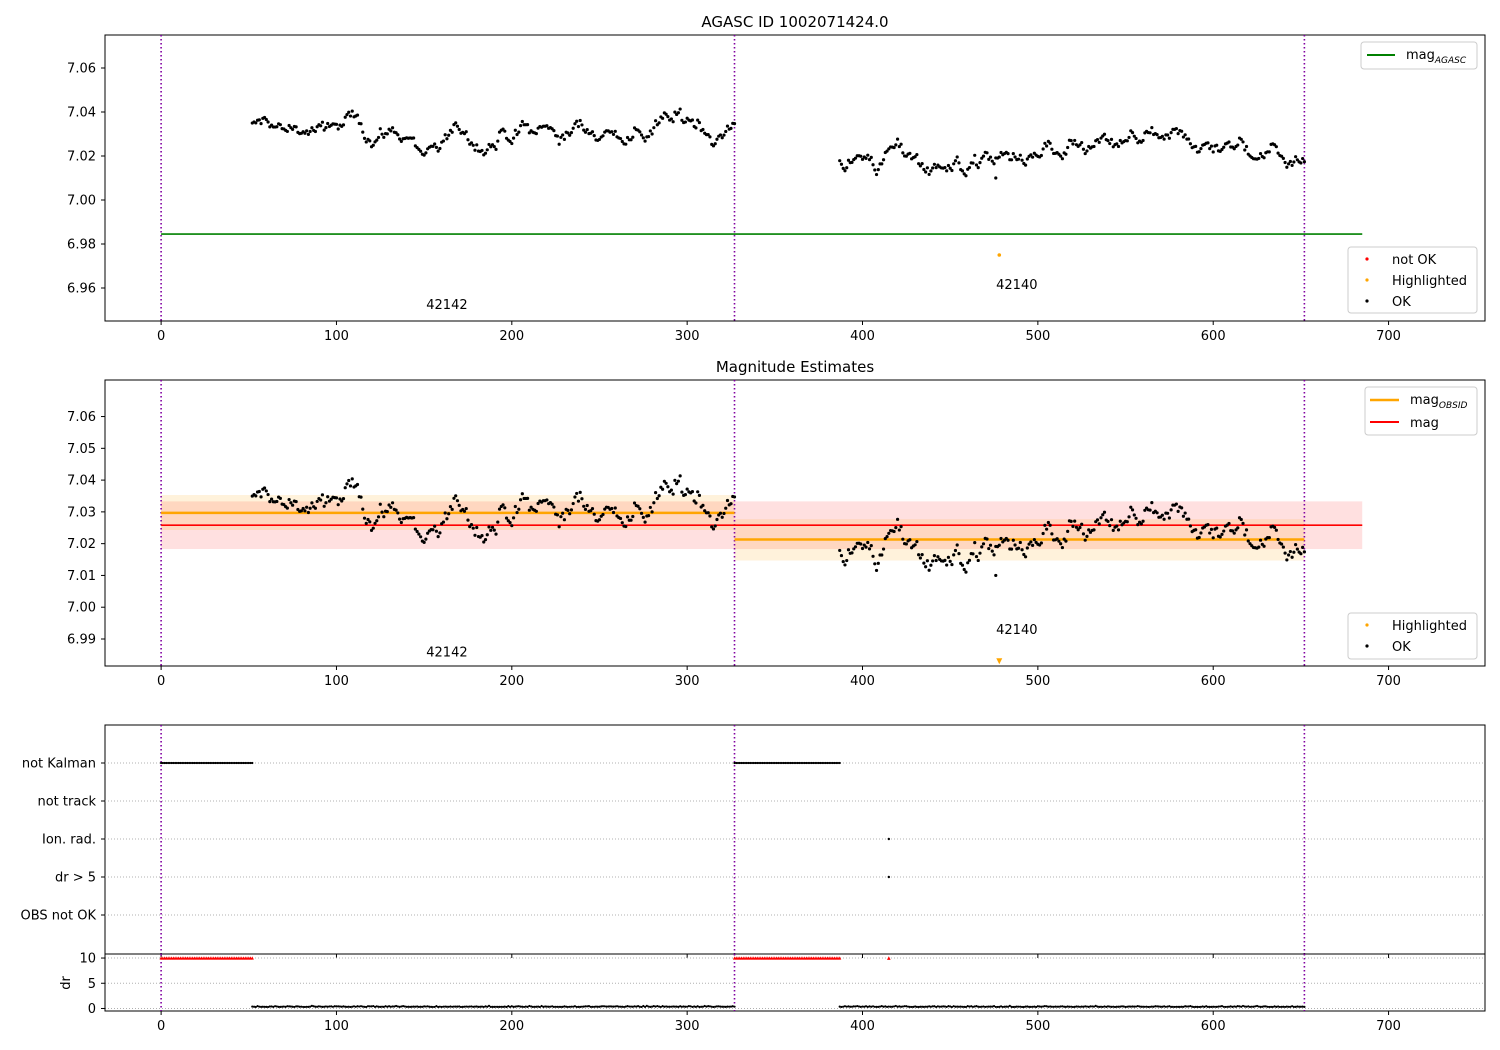 Image resolution: width=1500 pixels, height=1050 pixels. Describe the element at coordinates (1016, 285) in the screenshot. I see `obsid-label: 42140` at that location.